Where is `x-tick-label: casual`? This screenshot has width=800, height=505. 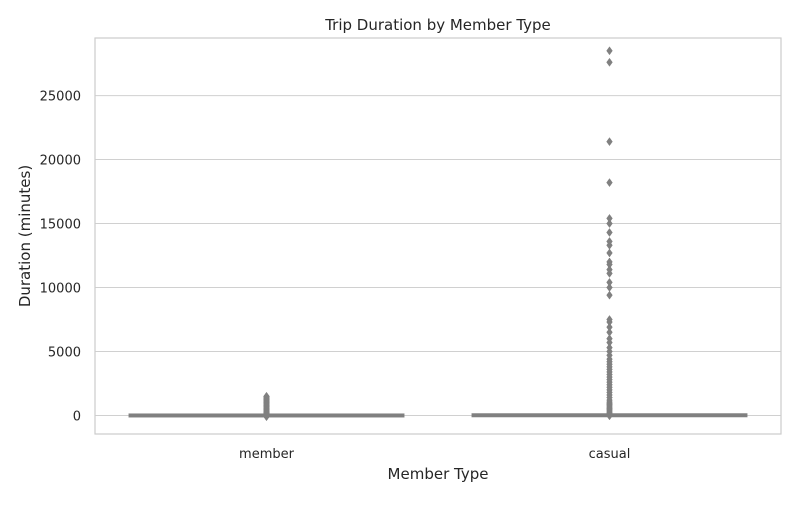
x-tick-label: casual is located at coordinates (610, 454).